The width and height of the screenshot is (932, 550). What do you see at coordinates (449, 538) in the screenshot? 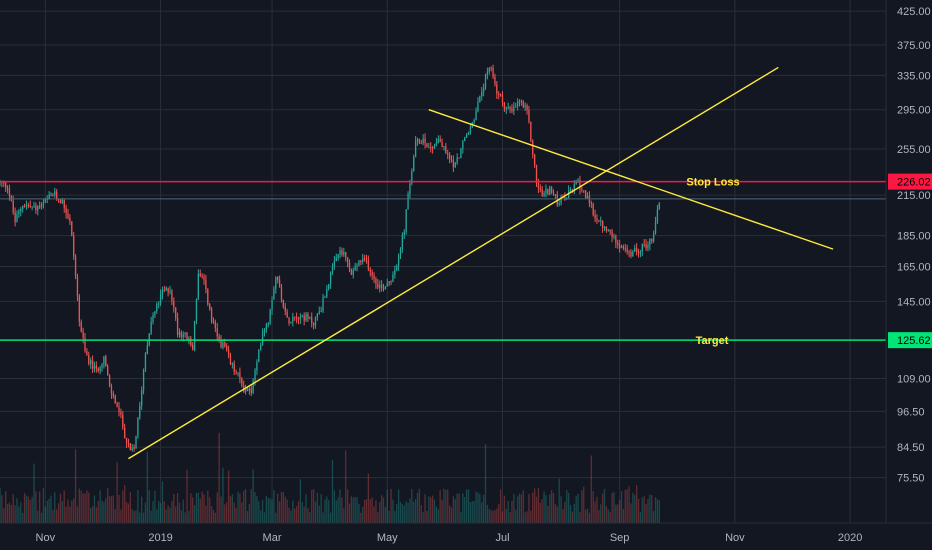
I see `time-axis-labels: Nov 2019 Mar May Jul Sep Nov 2020` at bounding box center [449, 538].